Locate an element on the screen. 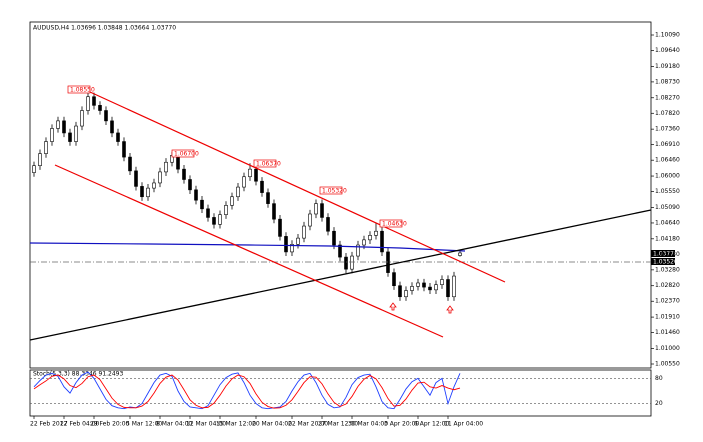  indicator-frame is located at coordinates (340, 393).